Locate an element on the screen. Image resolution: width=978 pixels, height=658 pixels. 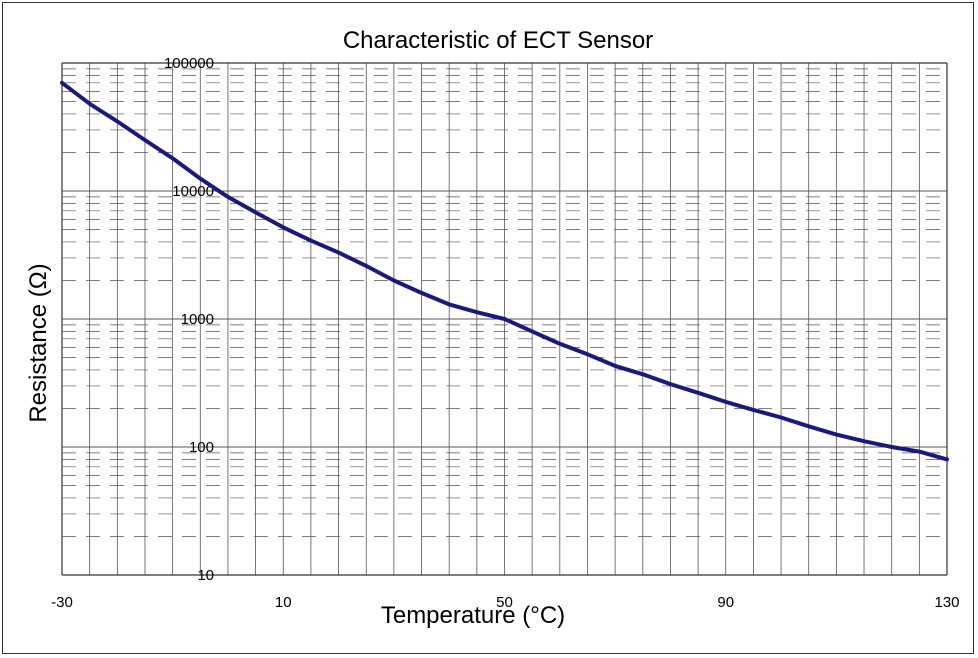
y-tick-label: 1000 is located at coordinates (197, 319).